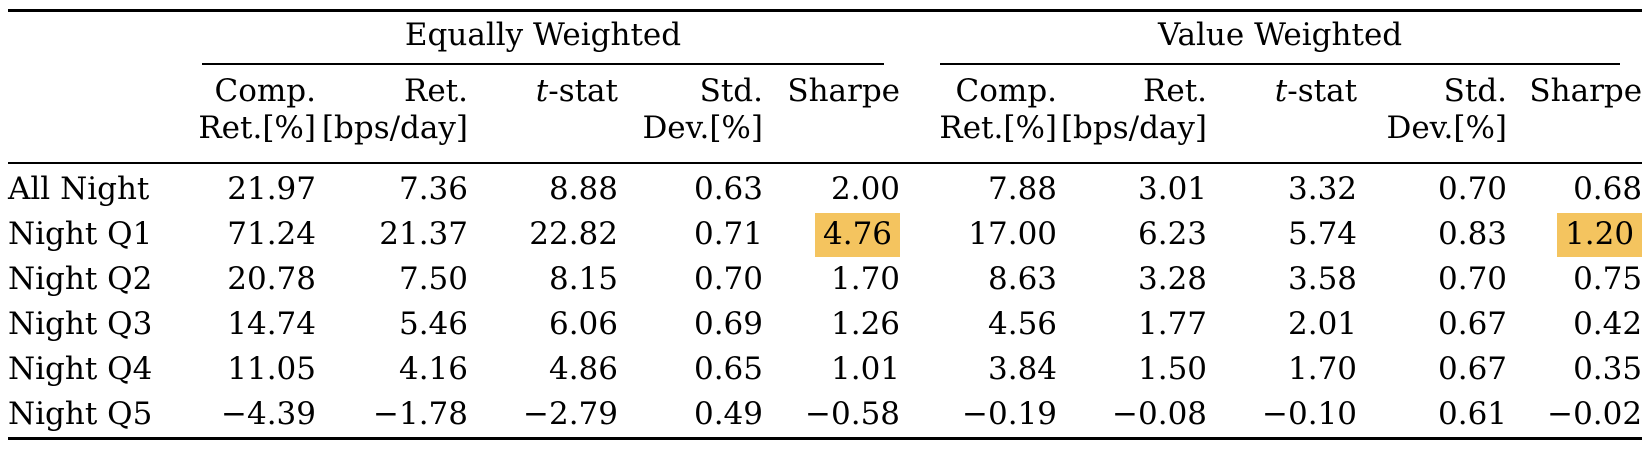 This screenshot has width=1648, height=464. Describe the element at coordinates (866, 189) in the screenshot. I see `table-cell: 2.00` at that location.